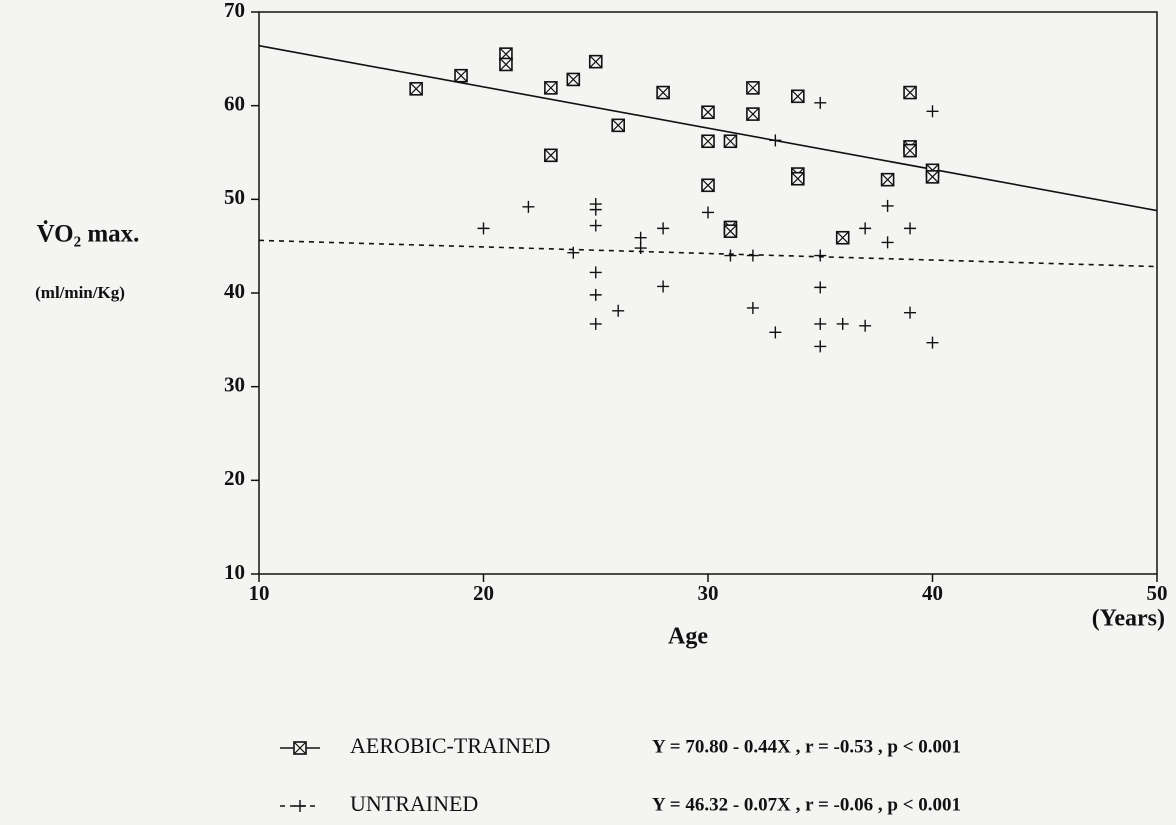 The height and width of the screenshot is (825, 1176). Describe the element at coordinates (234, 11) in the screenshot. I see `y-tick-label: 70` at that location.